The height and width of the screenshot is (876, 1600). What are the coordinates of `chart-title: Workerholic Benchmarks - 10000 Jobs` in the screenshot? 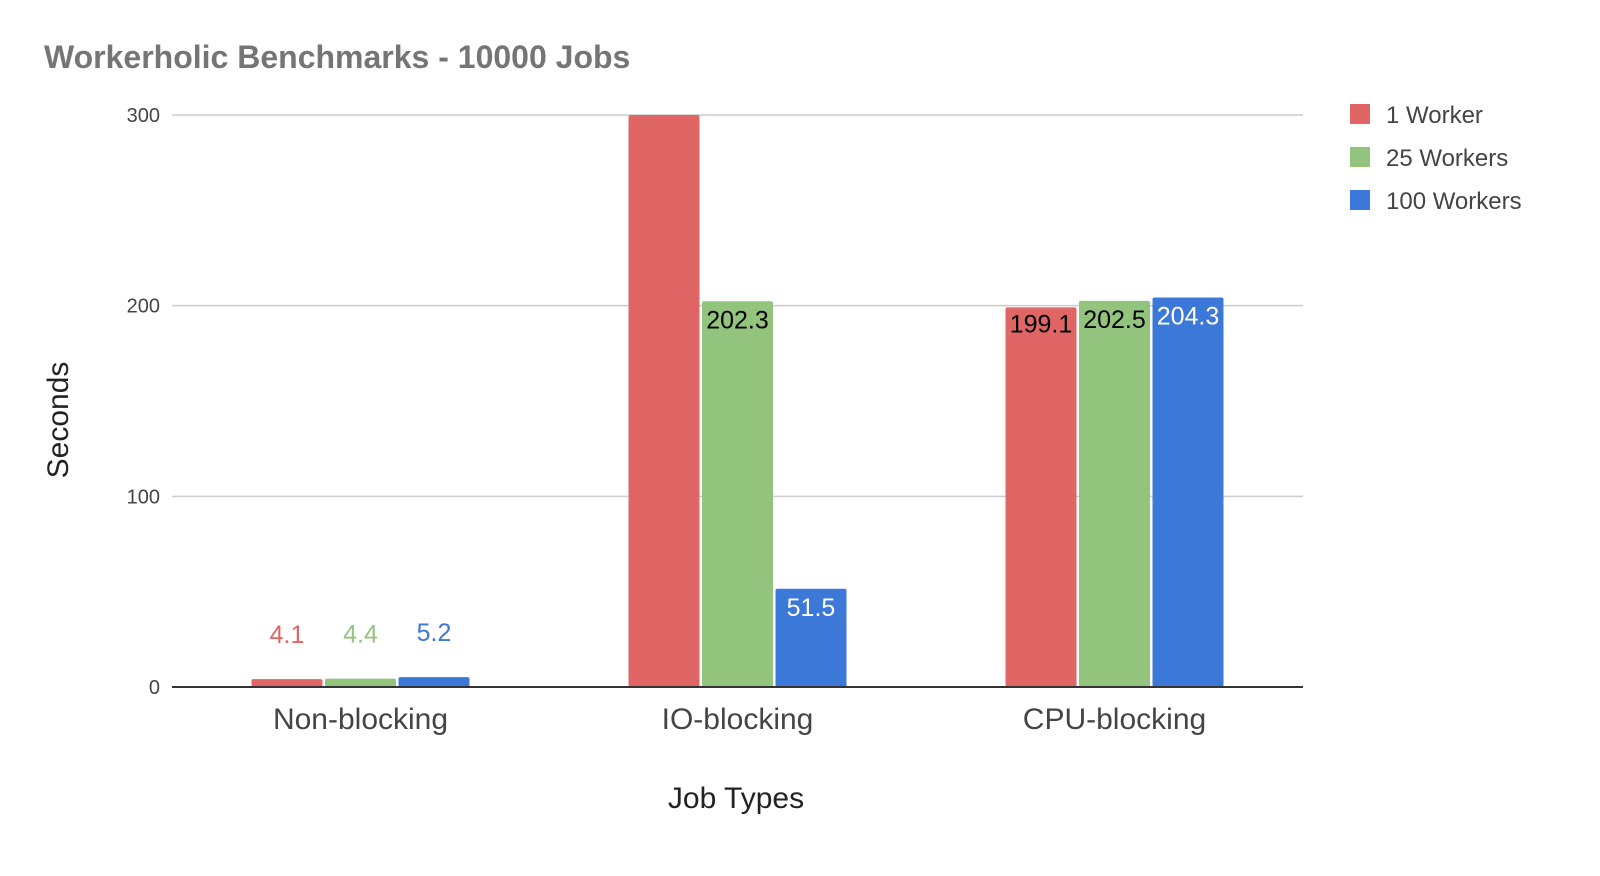 It's located at (337, 57).